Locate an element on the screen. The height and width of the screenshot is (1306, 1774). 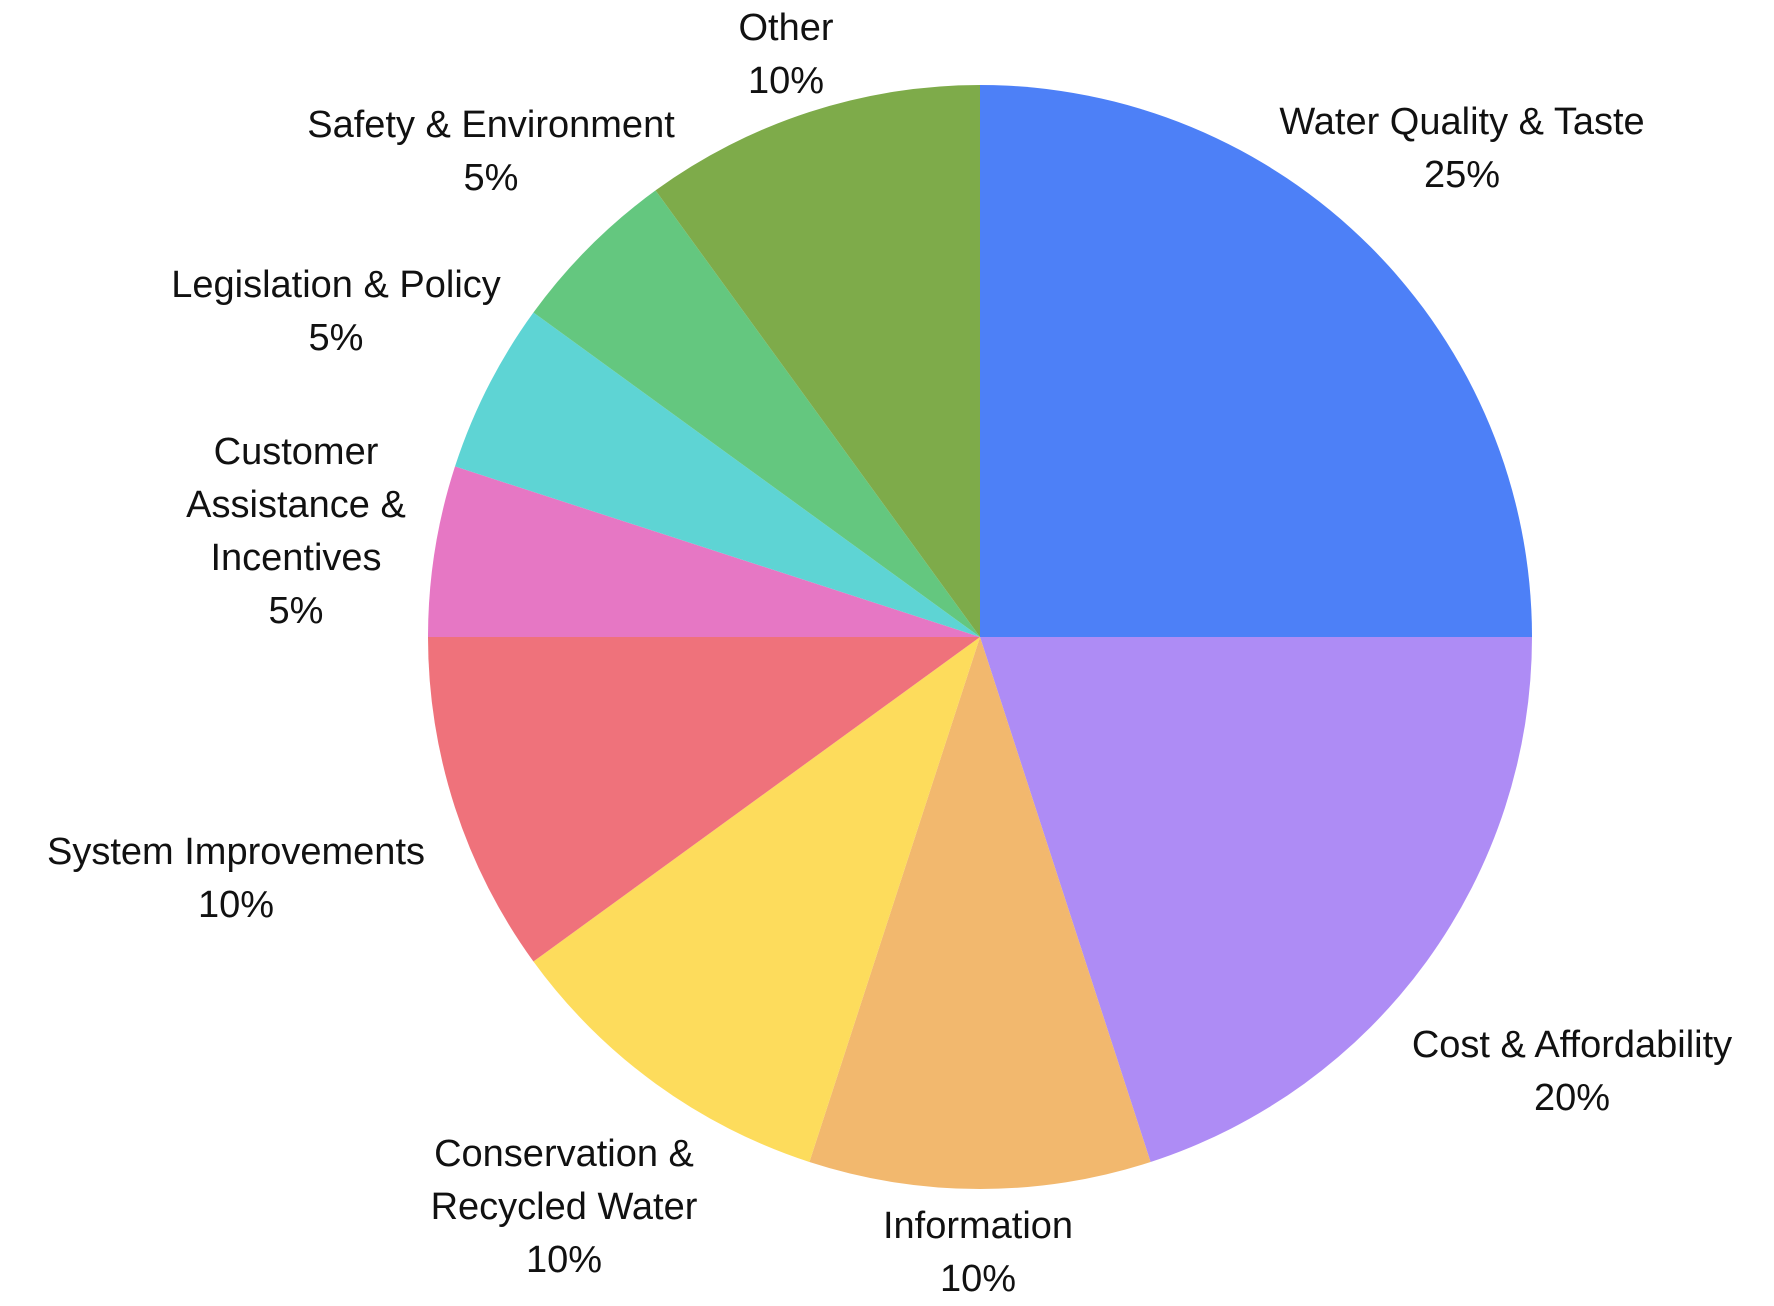
slice-label: Customer Assistance & Incentives 5% is located at coordinates (296, 532).